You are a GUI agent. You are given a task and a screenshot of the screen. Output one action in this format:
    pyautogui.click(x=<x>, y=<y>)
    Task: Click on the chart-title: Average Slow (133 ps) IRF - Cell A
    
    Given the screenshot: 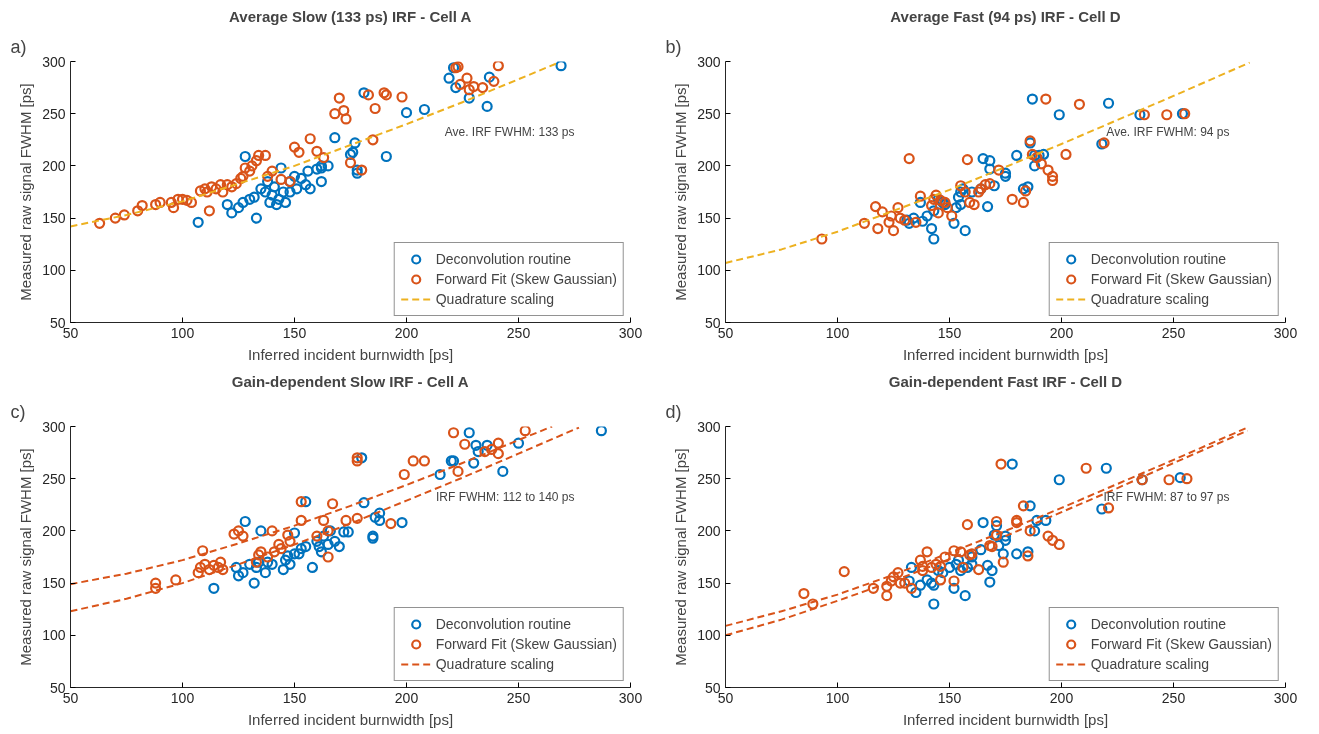 What is the action you would take?
    pyautogui.click(x=350, y=16)
    